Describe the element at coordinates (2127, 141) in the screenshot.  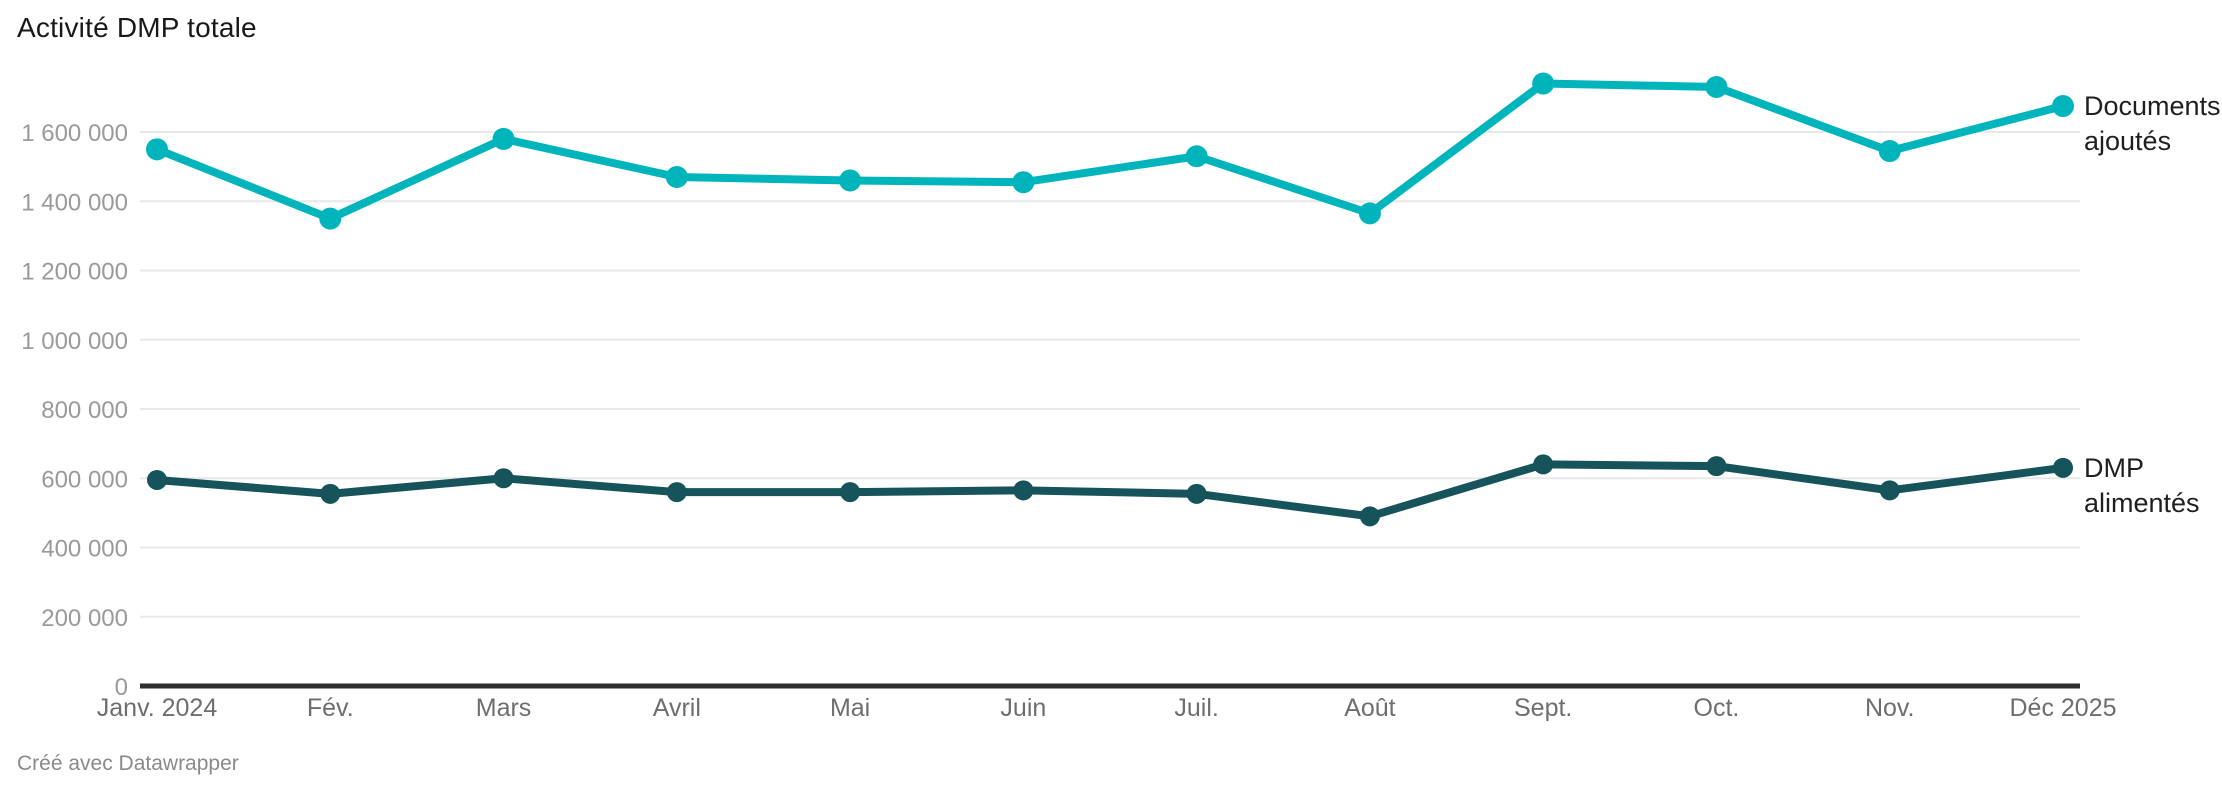
I see `series-label-documents-ajoutes: ajoutés` at that location.